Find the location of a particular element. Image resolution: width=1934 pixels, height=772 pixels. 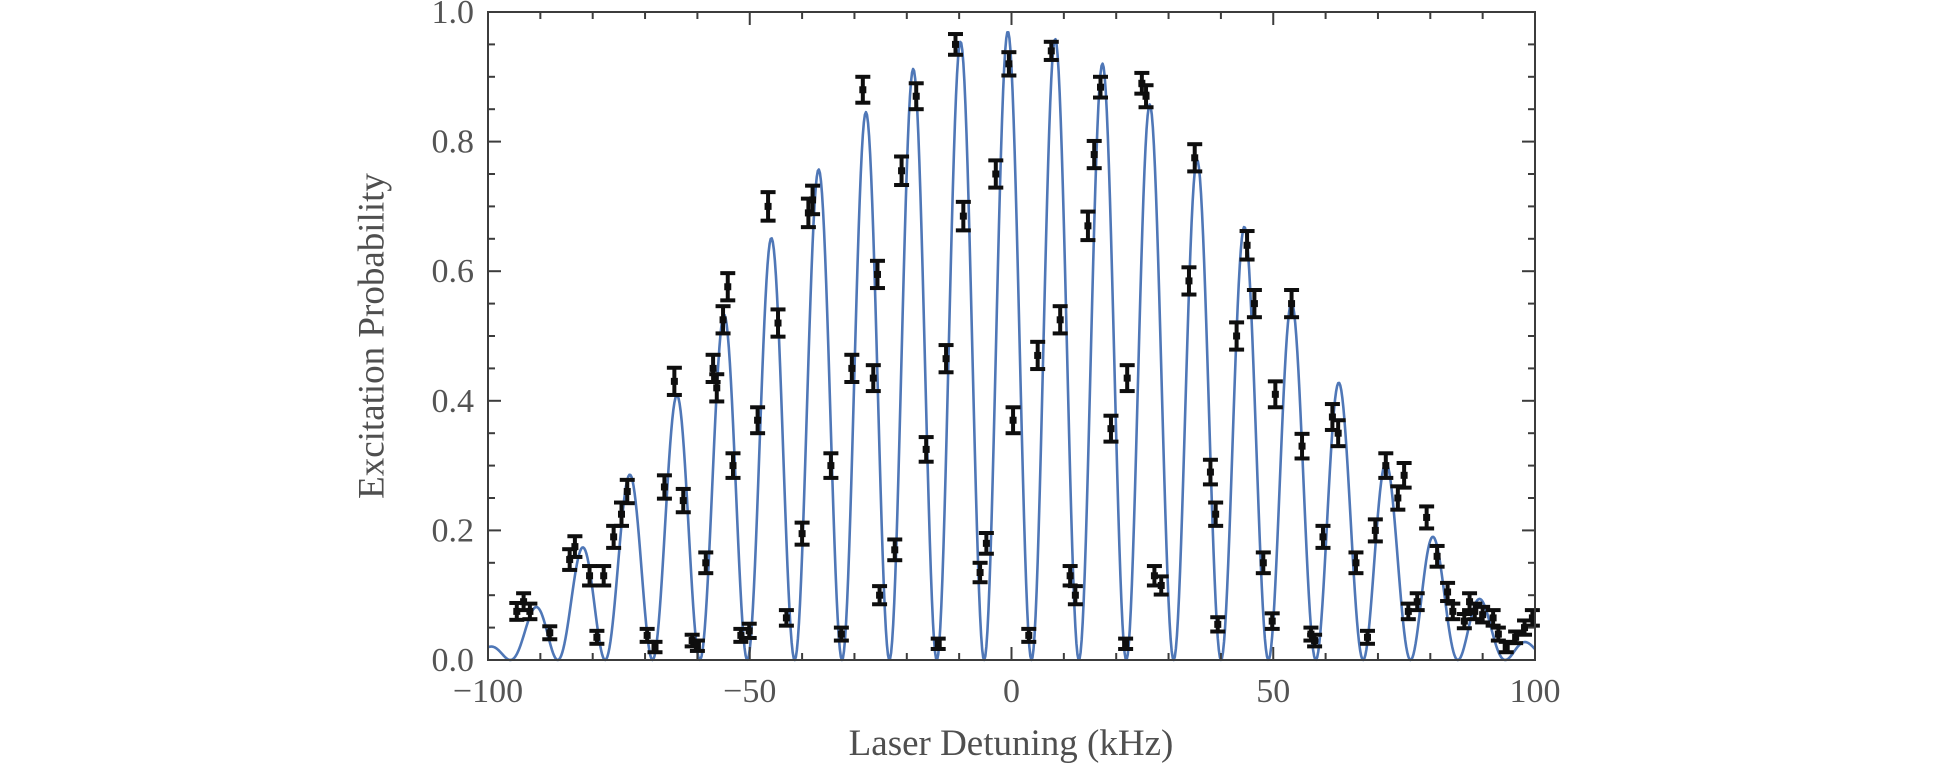

x-tick-label: 100 is located at coordinates (1535, 691).